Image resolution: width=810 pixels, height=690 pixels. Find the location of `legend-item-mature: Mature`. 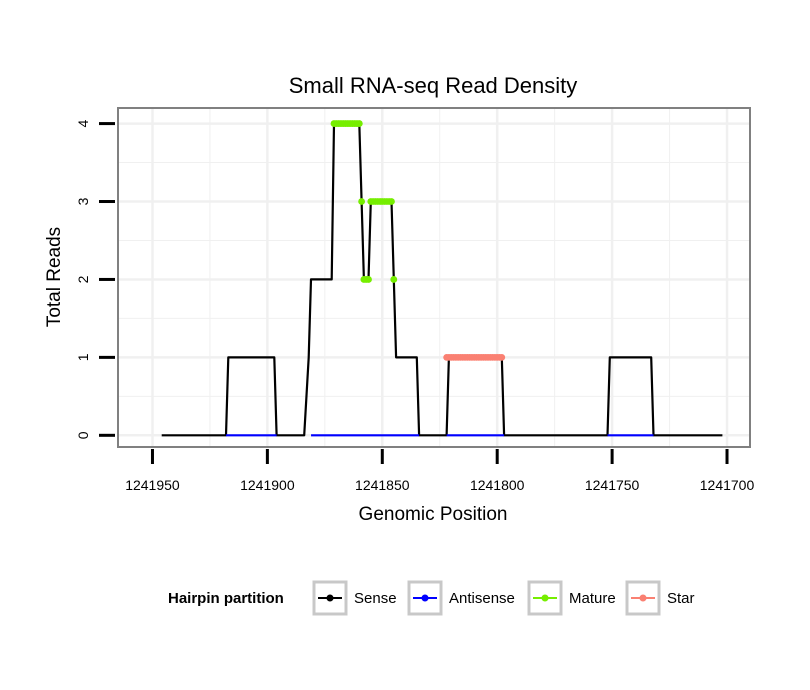

legend-item-mature: Mature is located at coordinates (571, 598).